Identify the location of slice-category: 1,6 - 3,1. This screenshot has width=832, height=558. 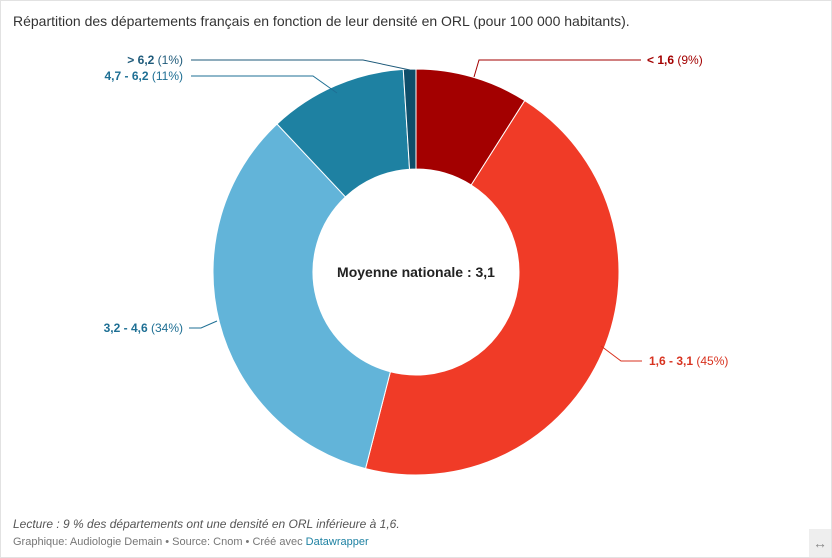
(672, 361).